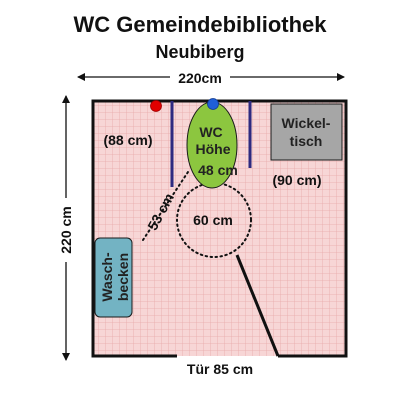 This screenshot has width=400, height=400. What do you see at coordinates (213, 104) in the screenshot?
I see `blue-marker` at bounding box center [213, 104].